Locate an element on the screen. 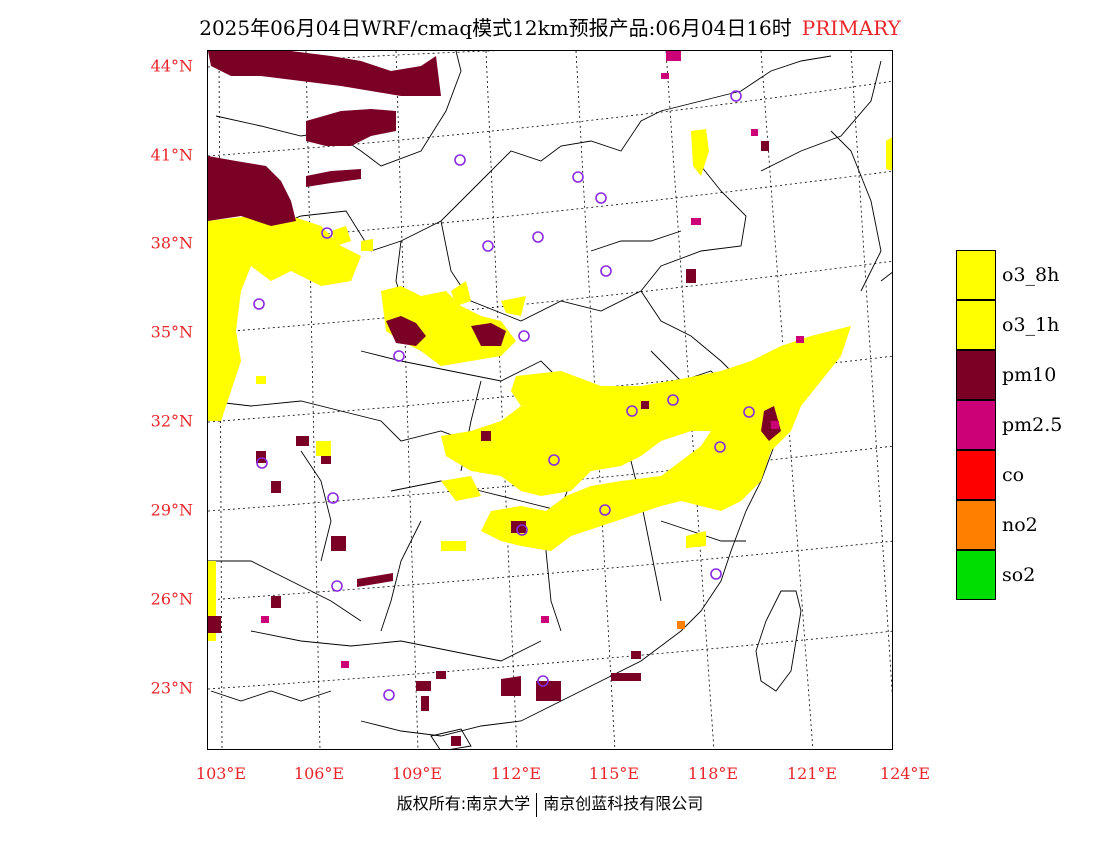 Image resolution: width=1100 pixels, height=850 pixels. legend-label: o3_1h is located at coordinates (1031, 325).